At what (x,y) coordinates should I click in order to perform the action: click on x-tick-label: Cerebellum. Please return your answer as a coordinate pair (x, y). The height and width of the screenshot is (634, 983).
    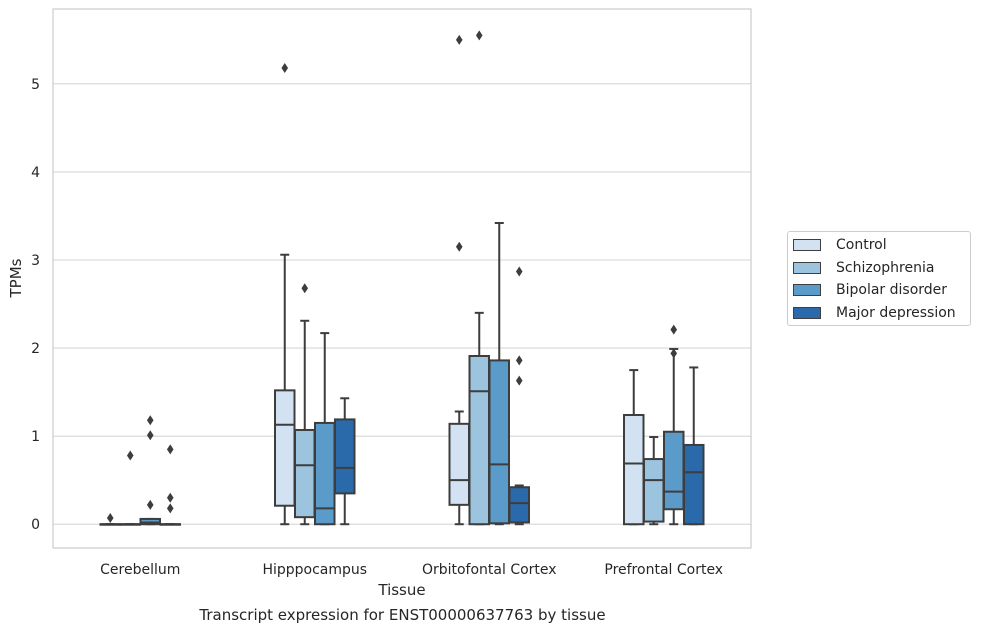
    Looking at the image, I should click on (140, 570).